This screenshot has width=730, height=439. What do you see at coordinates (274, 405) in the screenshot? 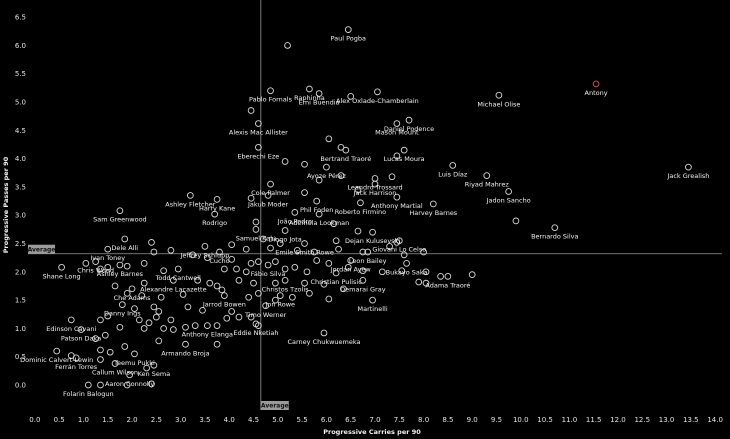
I see `average-x-label: Average` at bounding box center [274, 405].